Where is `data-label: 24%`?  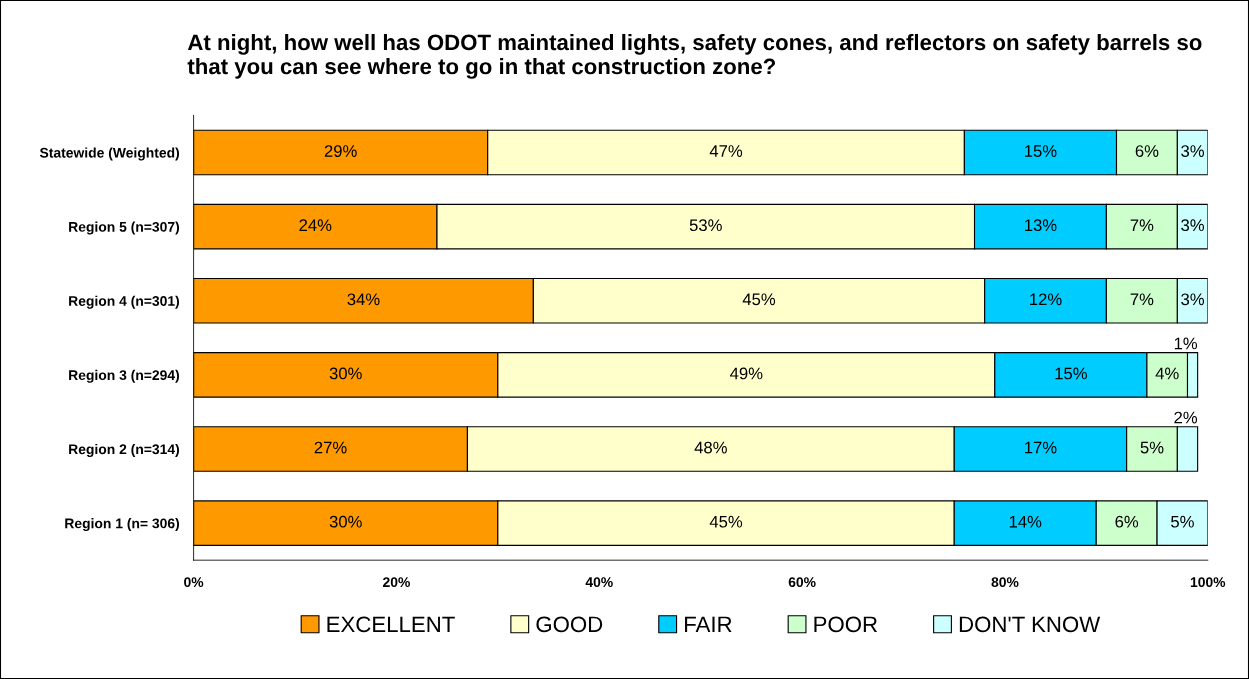
data-label: 24% is located at coordinates (315, 225).